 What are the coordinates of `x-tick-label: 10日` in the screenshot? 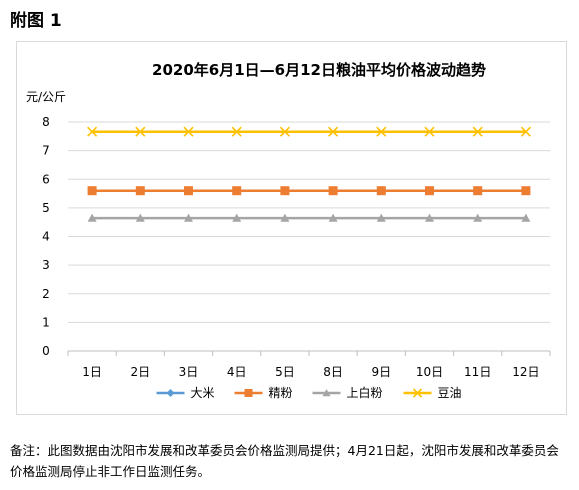 It's located at (429, 372).